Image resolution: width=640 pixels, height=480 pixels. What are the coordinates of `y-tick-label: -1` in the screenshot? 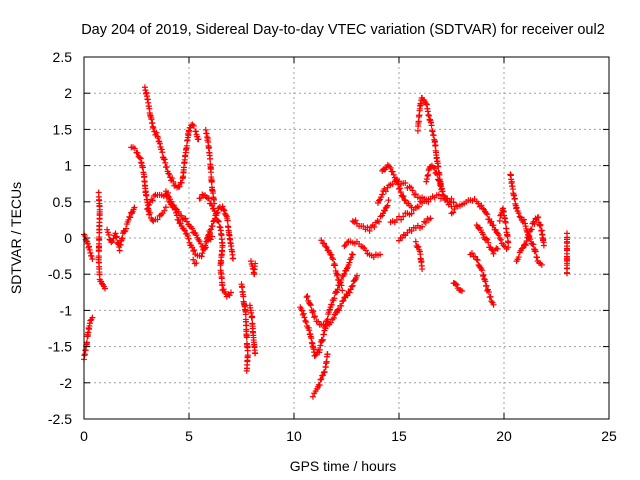 It's located at (66, 310).